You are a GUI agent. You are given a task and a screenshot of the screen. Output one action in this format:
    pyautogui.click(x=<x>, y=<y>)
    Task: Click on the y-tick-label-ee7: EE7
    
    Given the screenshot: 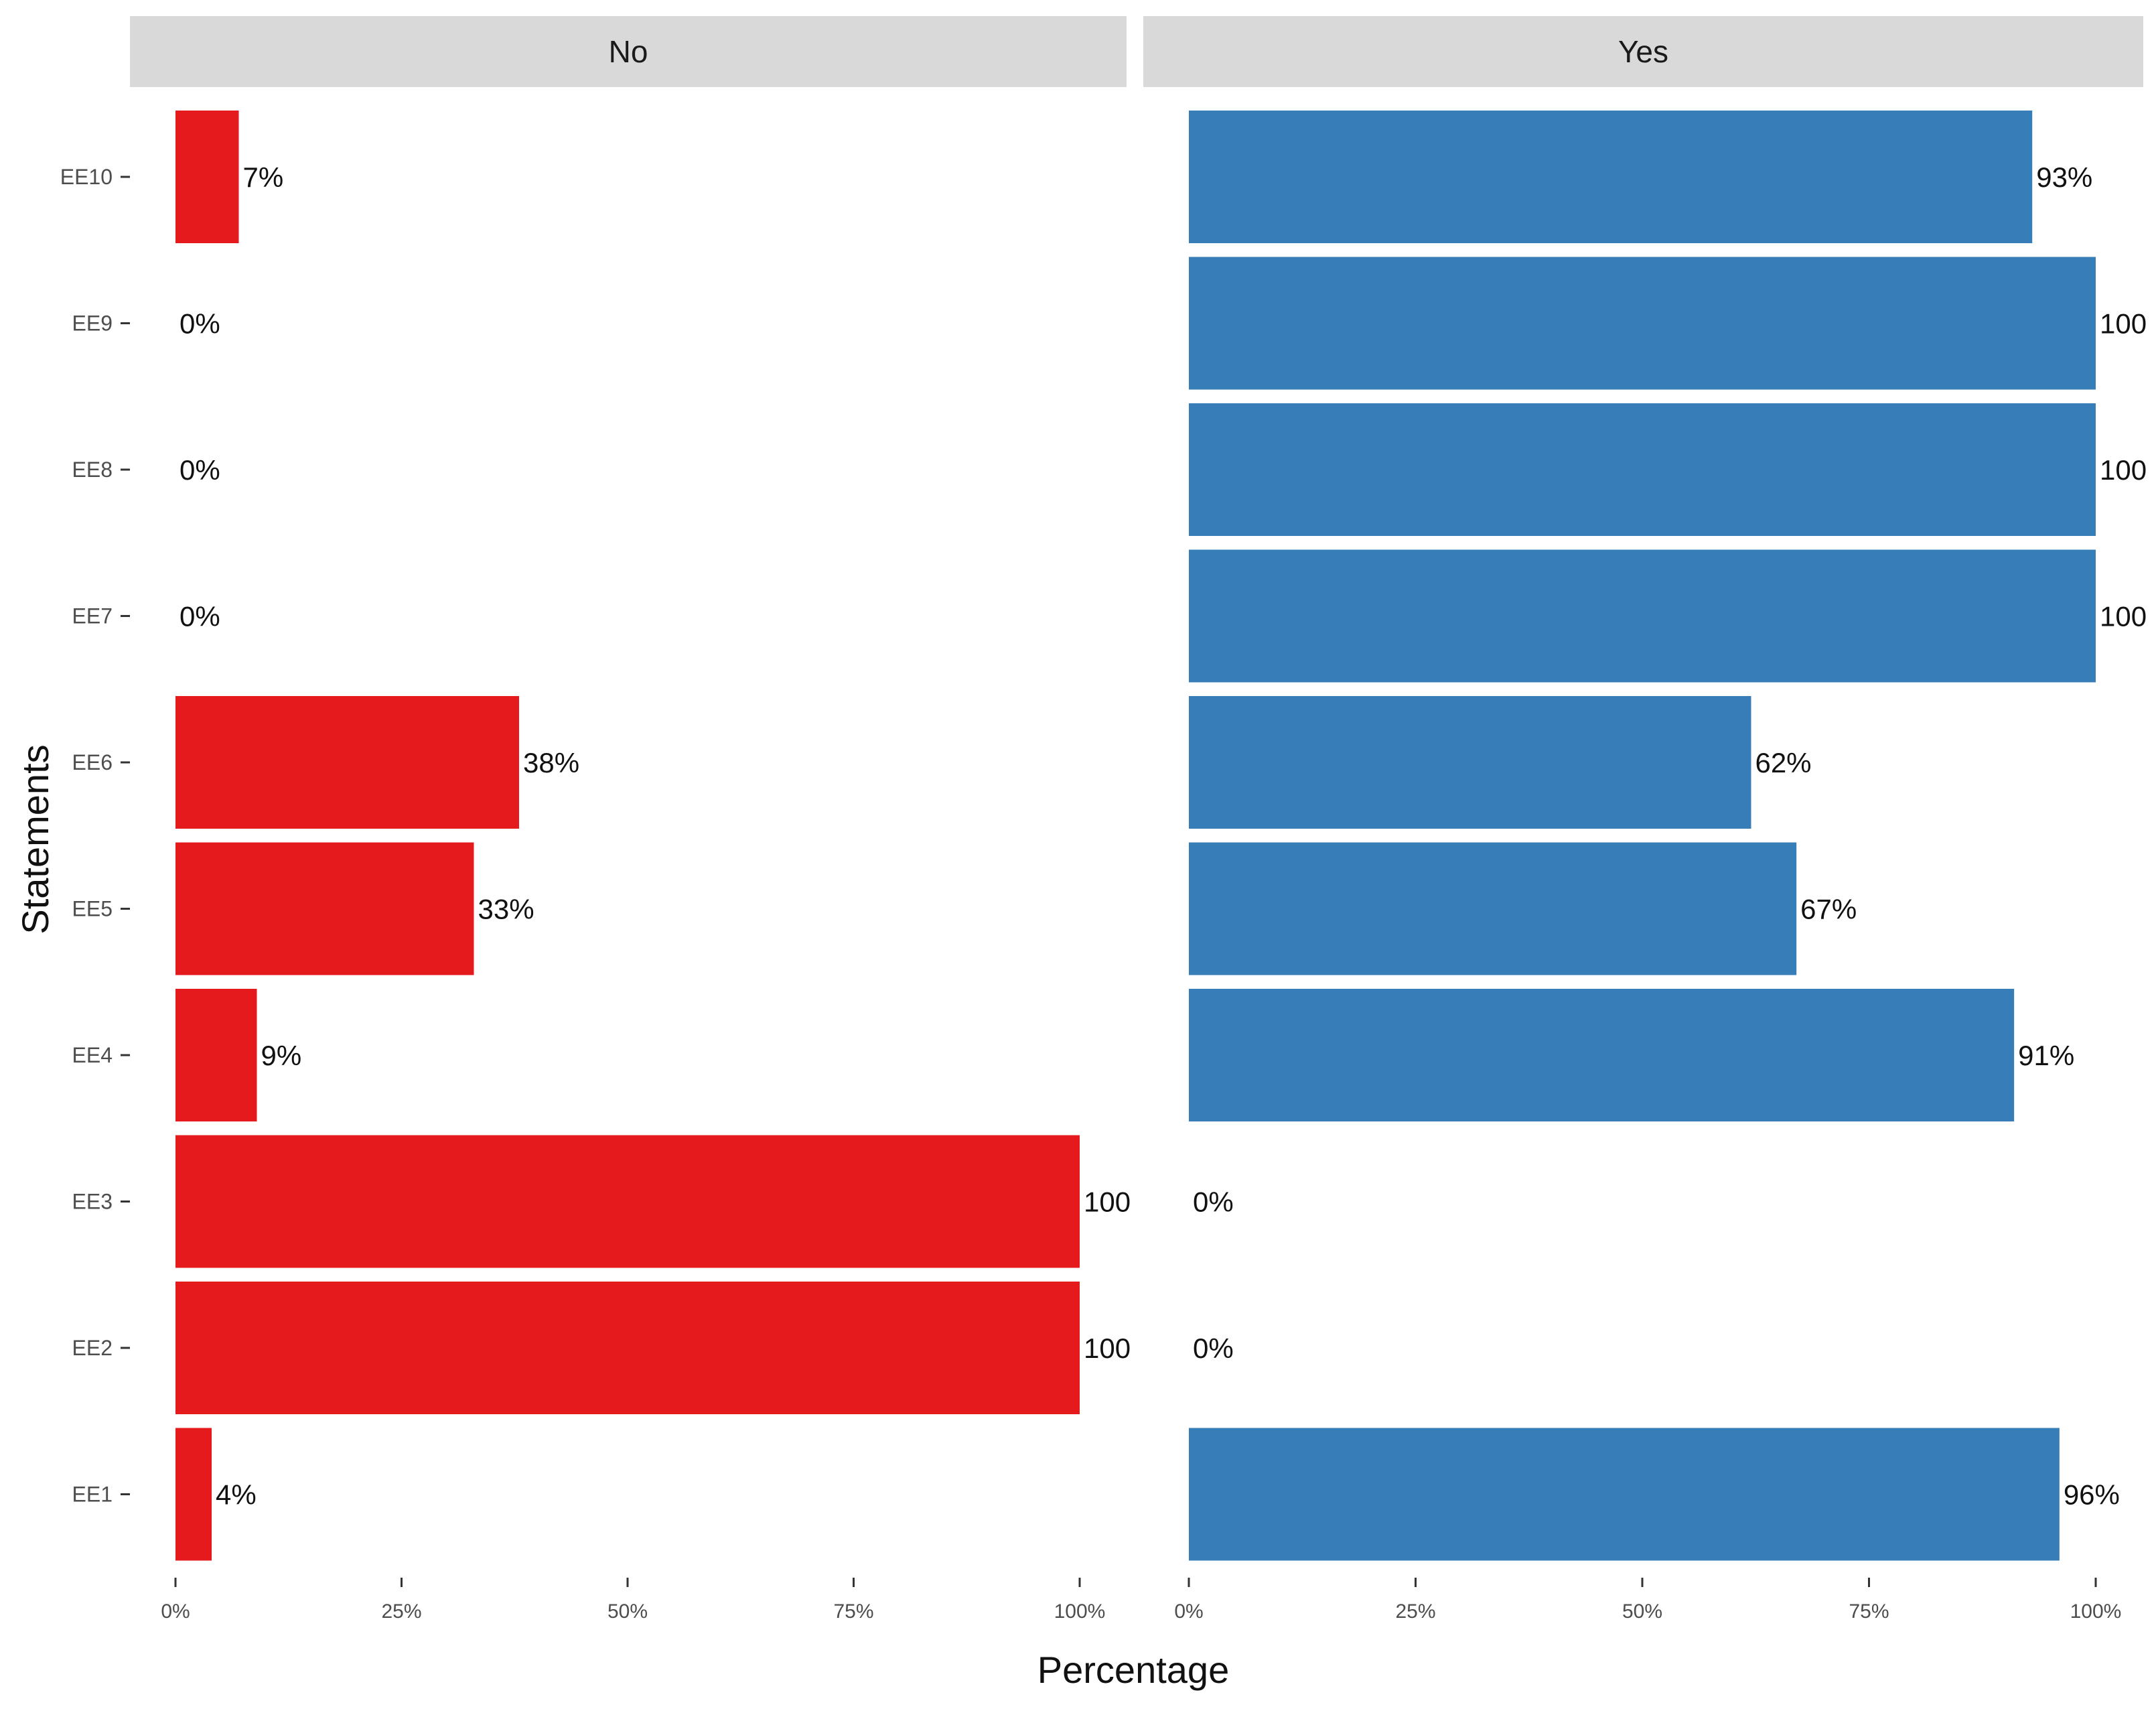 What is the action you would take?
    pyautogui.click(x=92, y=616)
    